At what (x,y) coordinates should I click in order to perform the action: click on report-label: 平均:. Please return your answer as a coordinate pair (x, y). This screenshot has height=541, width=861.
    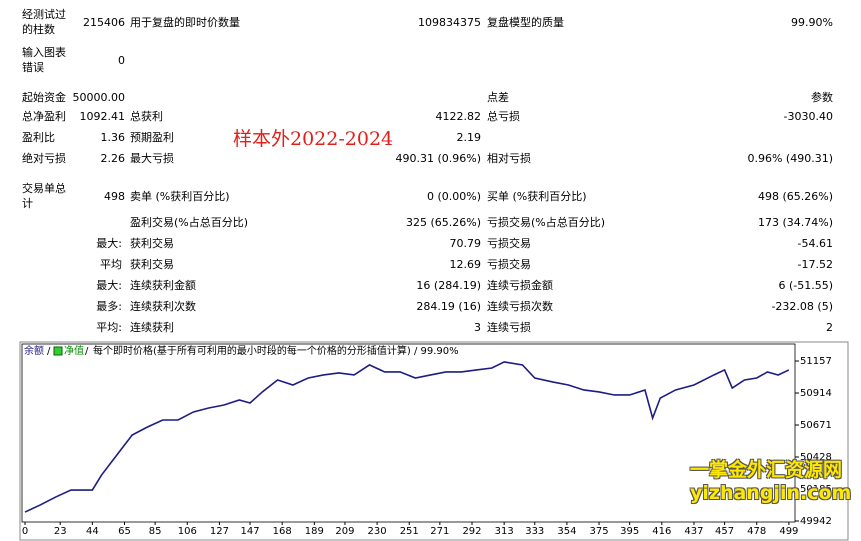
    Looking at the image, I should click on (109, 327).